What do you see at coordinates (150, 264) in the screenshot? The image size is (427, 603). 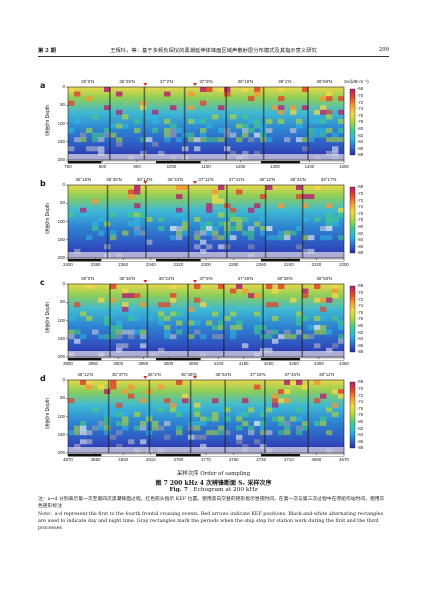 I see `x-tick-label: 2340` at bounding box center [150, 264].